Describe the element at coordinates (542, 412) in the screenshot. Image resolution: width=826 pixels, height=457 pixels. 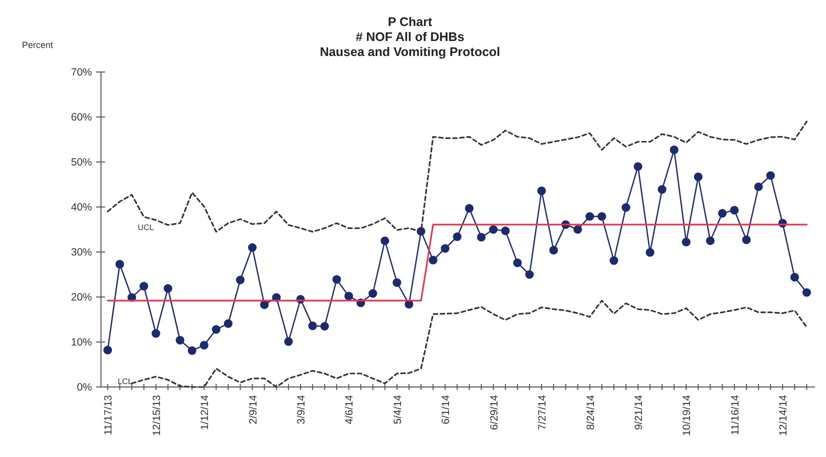
I see `x-tick-label: 7/27/14` at that location.